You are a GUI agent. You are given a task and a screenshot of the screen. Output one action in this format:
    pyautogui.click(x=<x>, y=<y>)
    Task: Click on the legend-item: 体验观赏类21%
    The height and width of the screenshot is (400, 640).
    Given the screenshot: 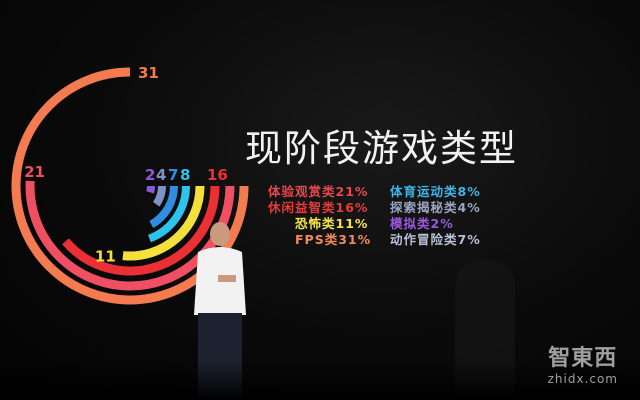 What is the action you would take?
    pyautogui.click(x=318, y=191)
    